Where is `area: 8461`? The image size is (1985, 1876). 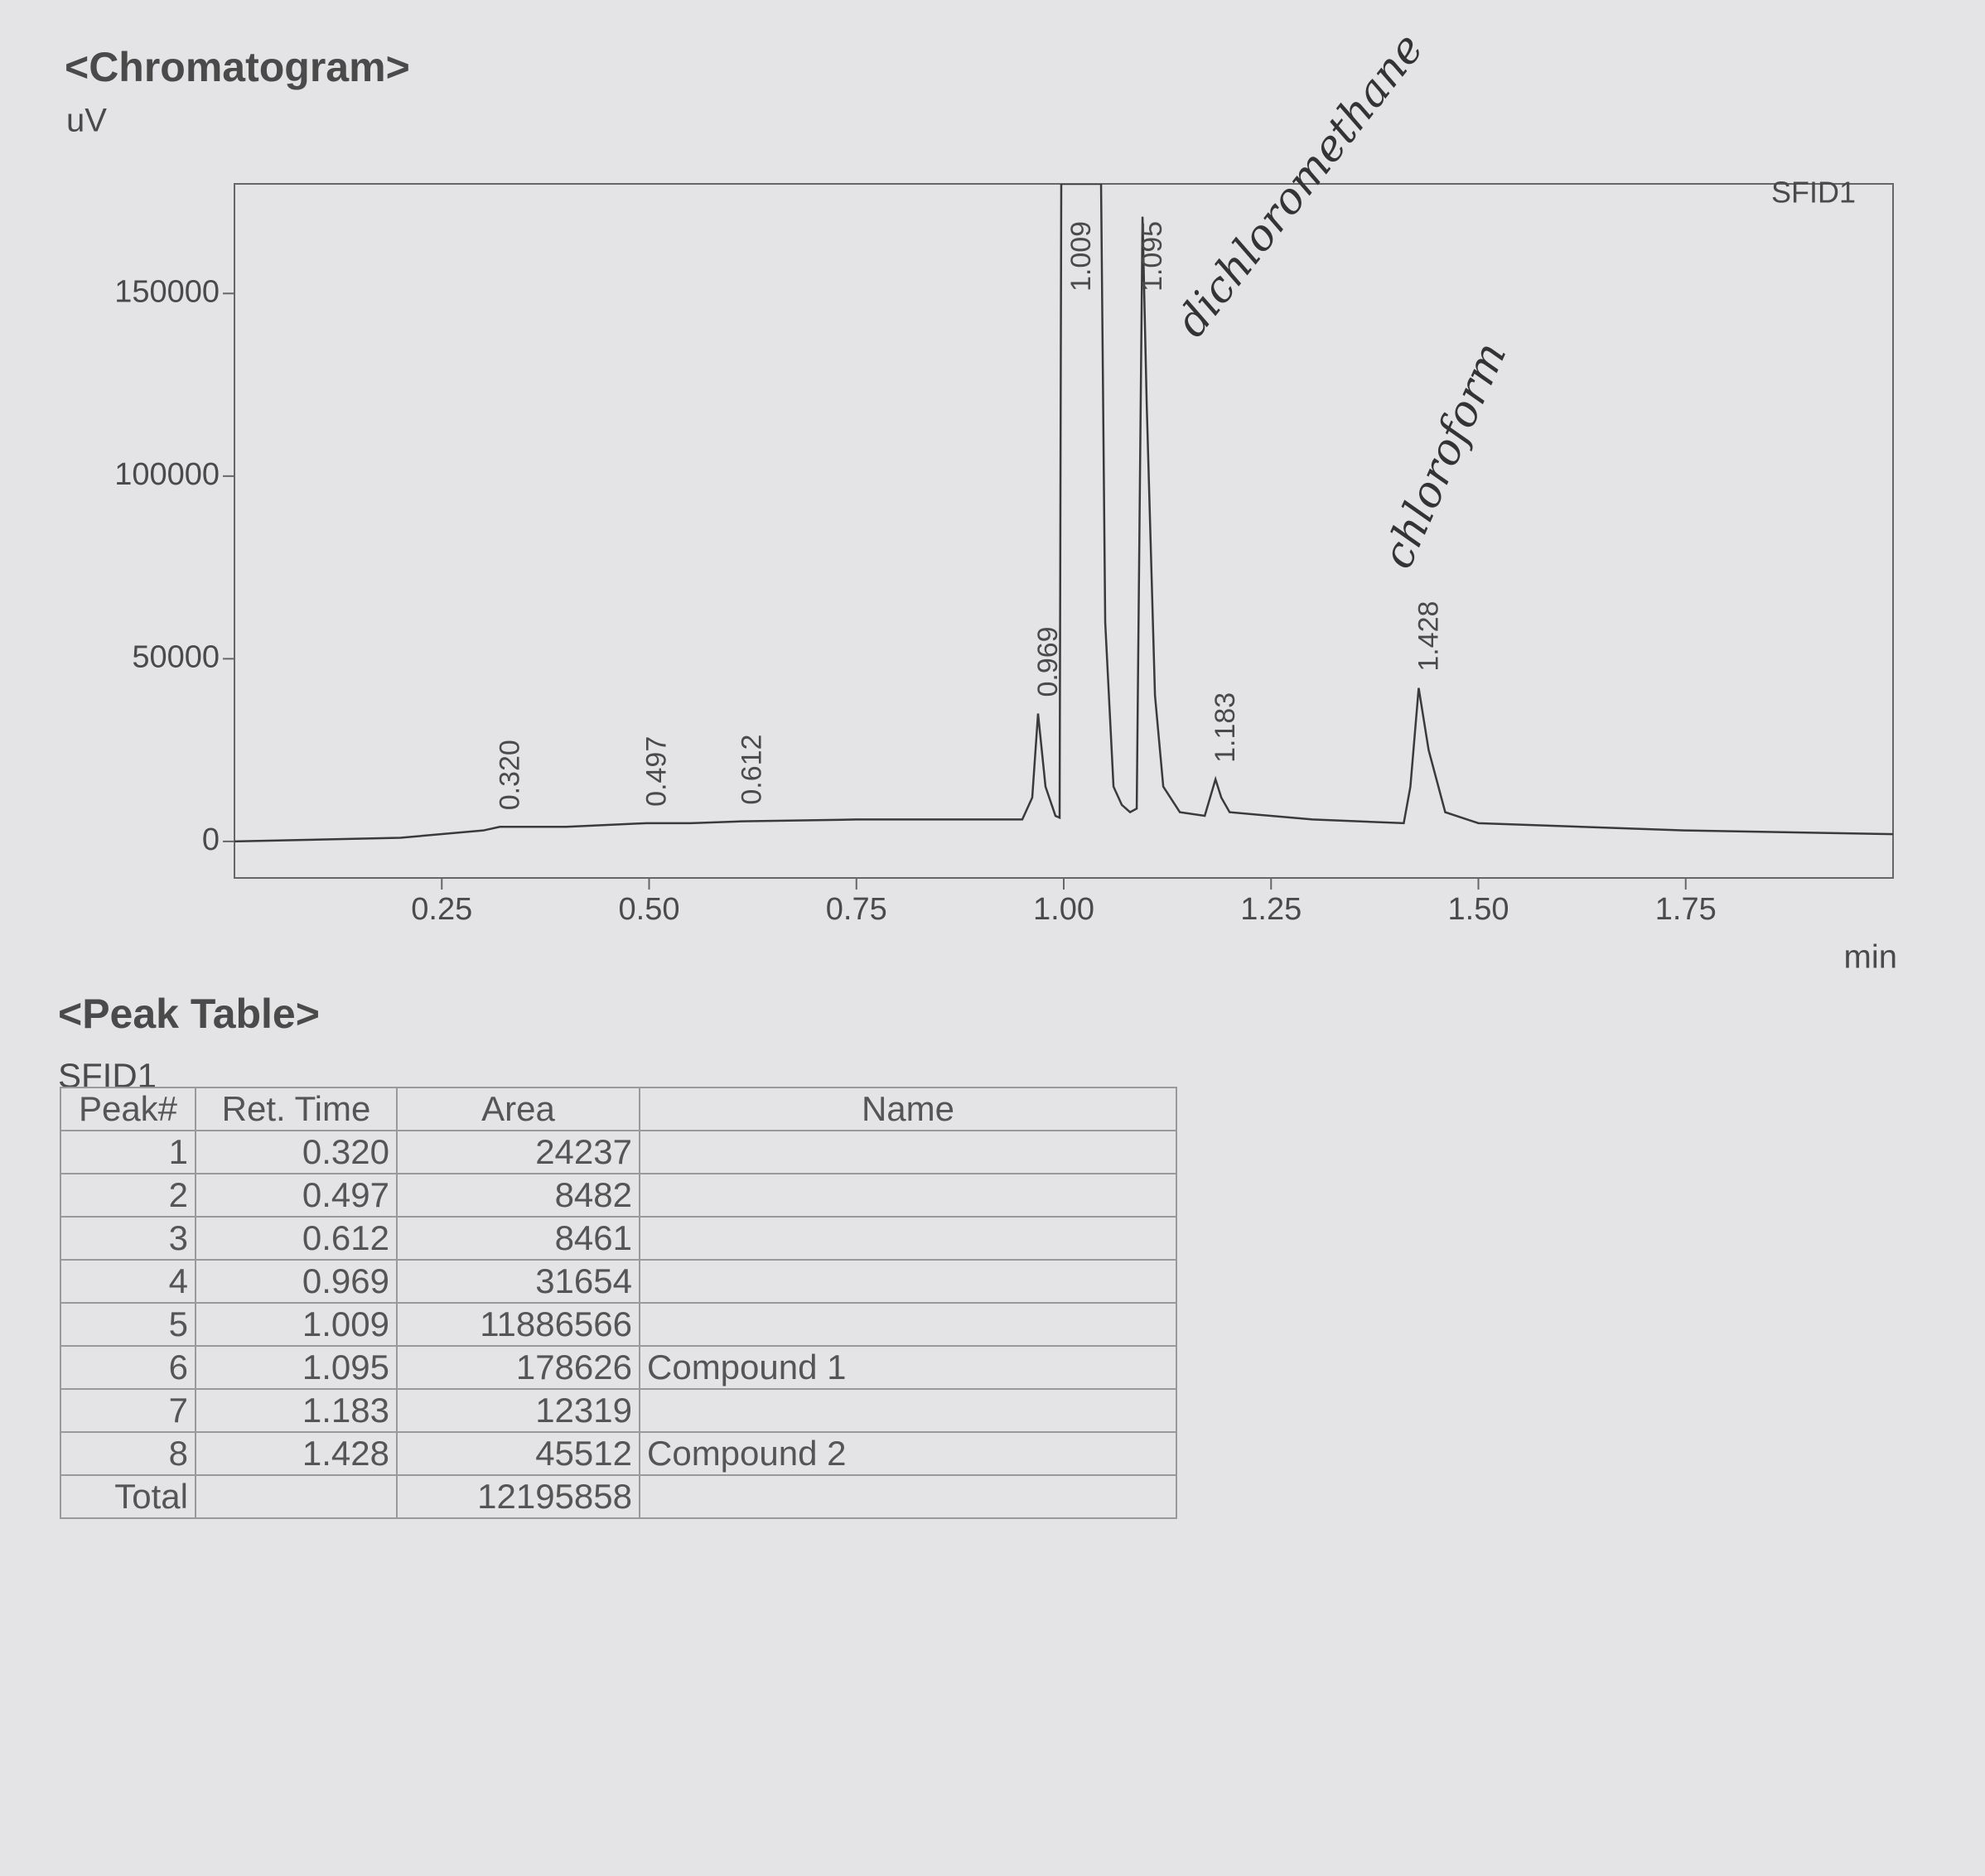
area: 8461 is located at coordinates (518, 1238).